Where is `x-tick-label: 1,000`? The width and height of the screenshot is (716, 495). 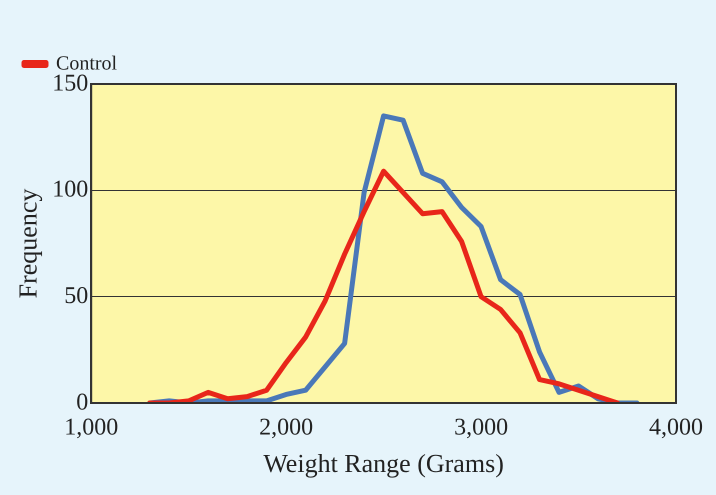
x-tick-label: 1,000 is located at coordinates (91, 427).